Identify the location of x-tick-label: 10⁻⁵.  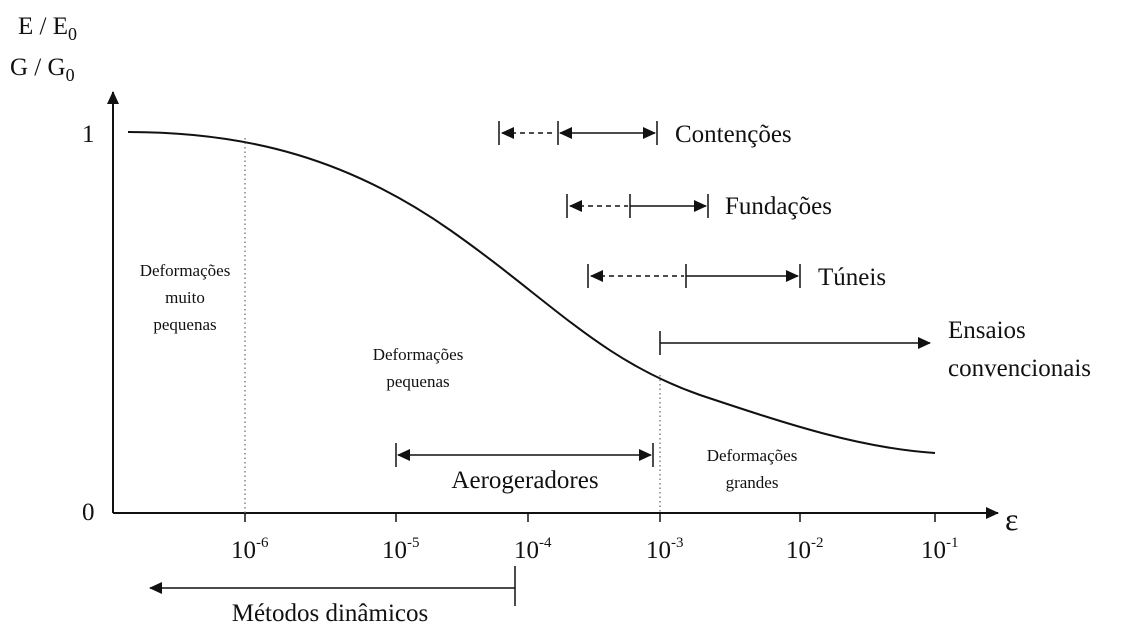
(401, 549).